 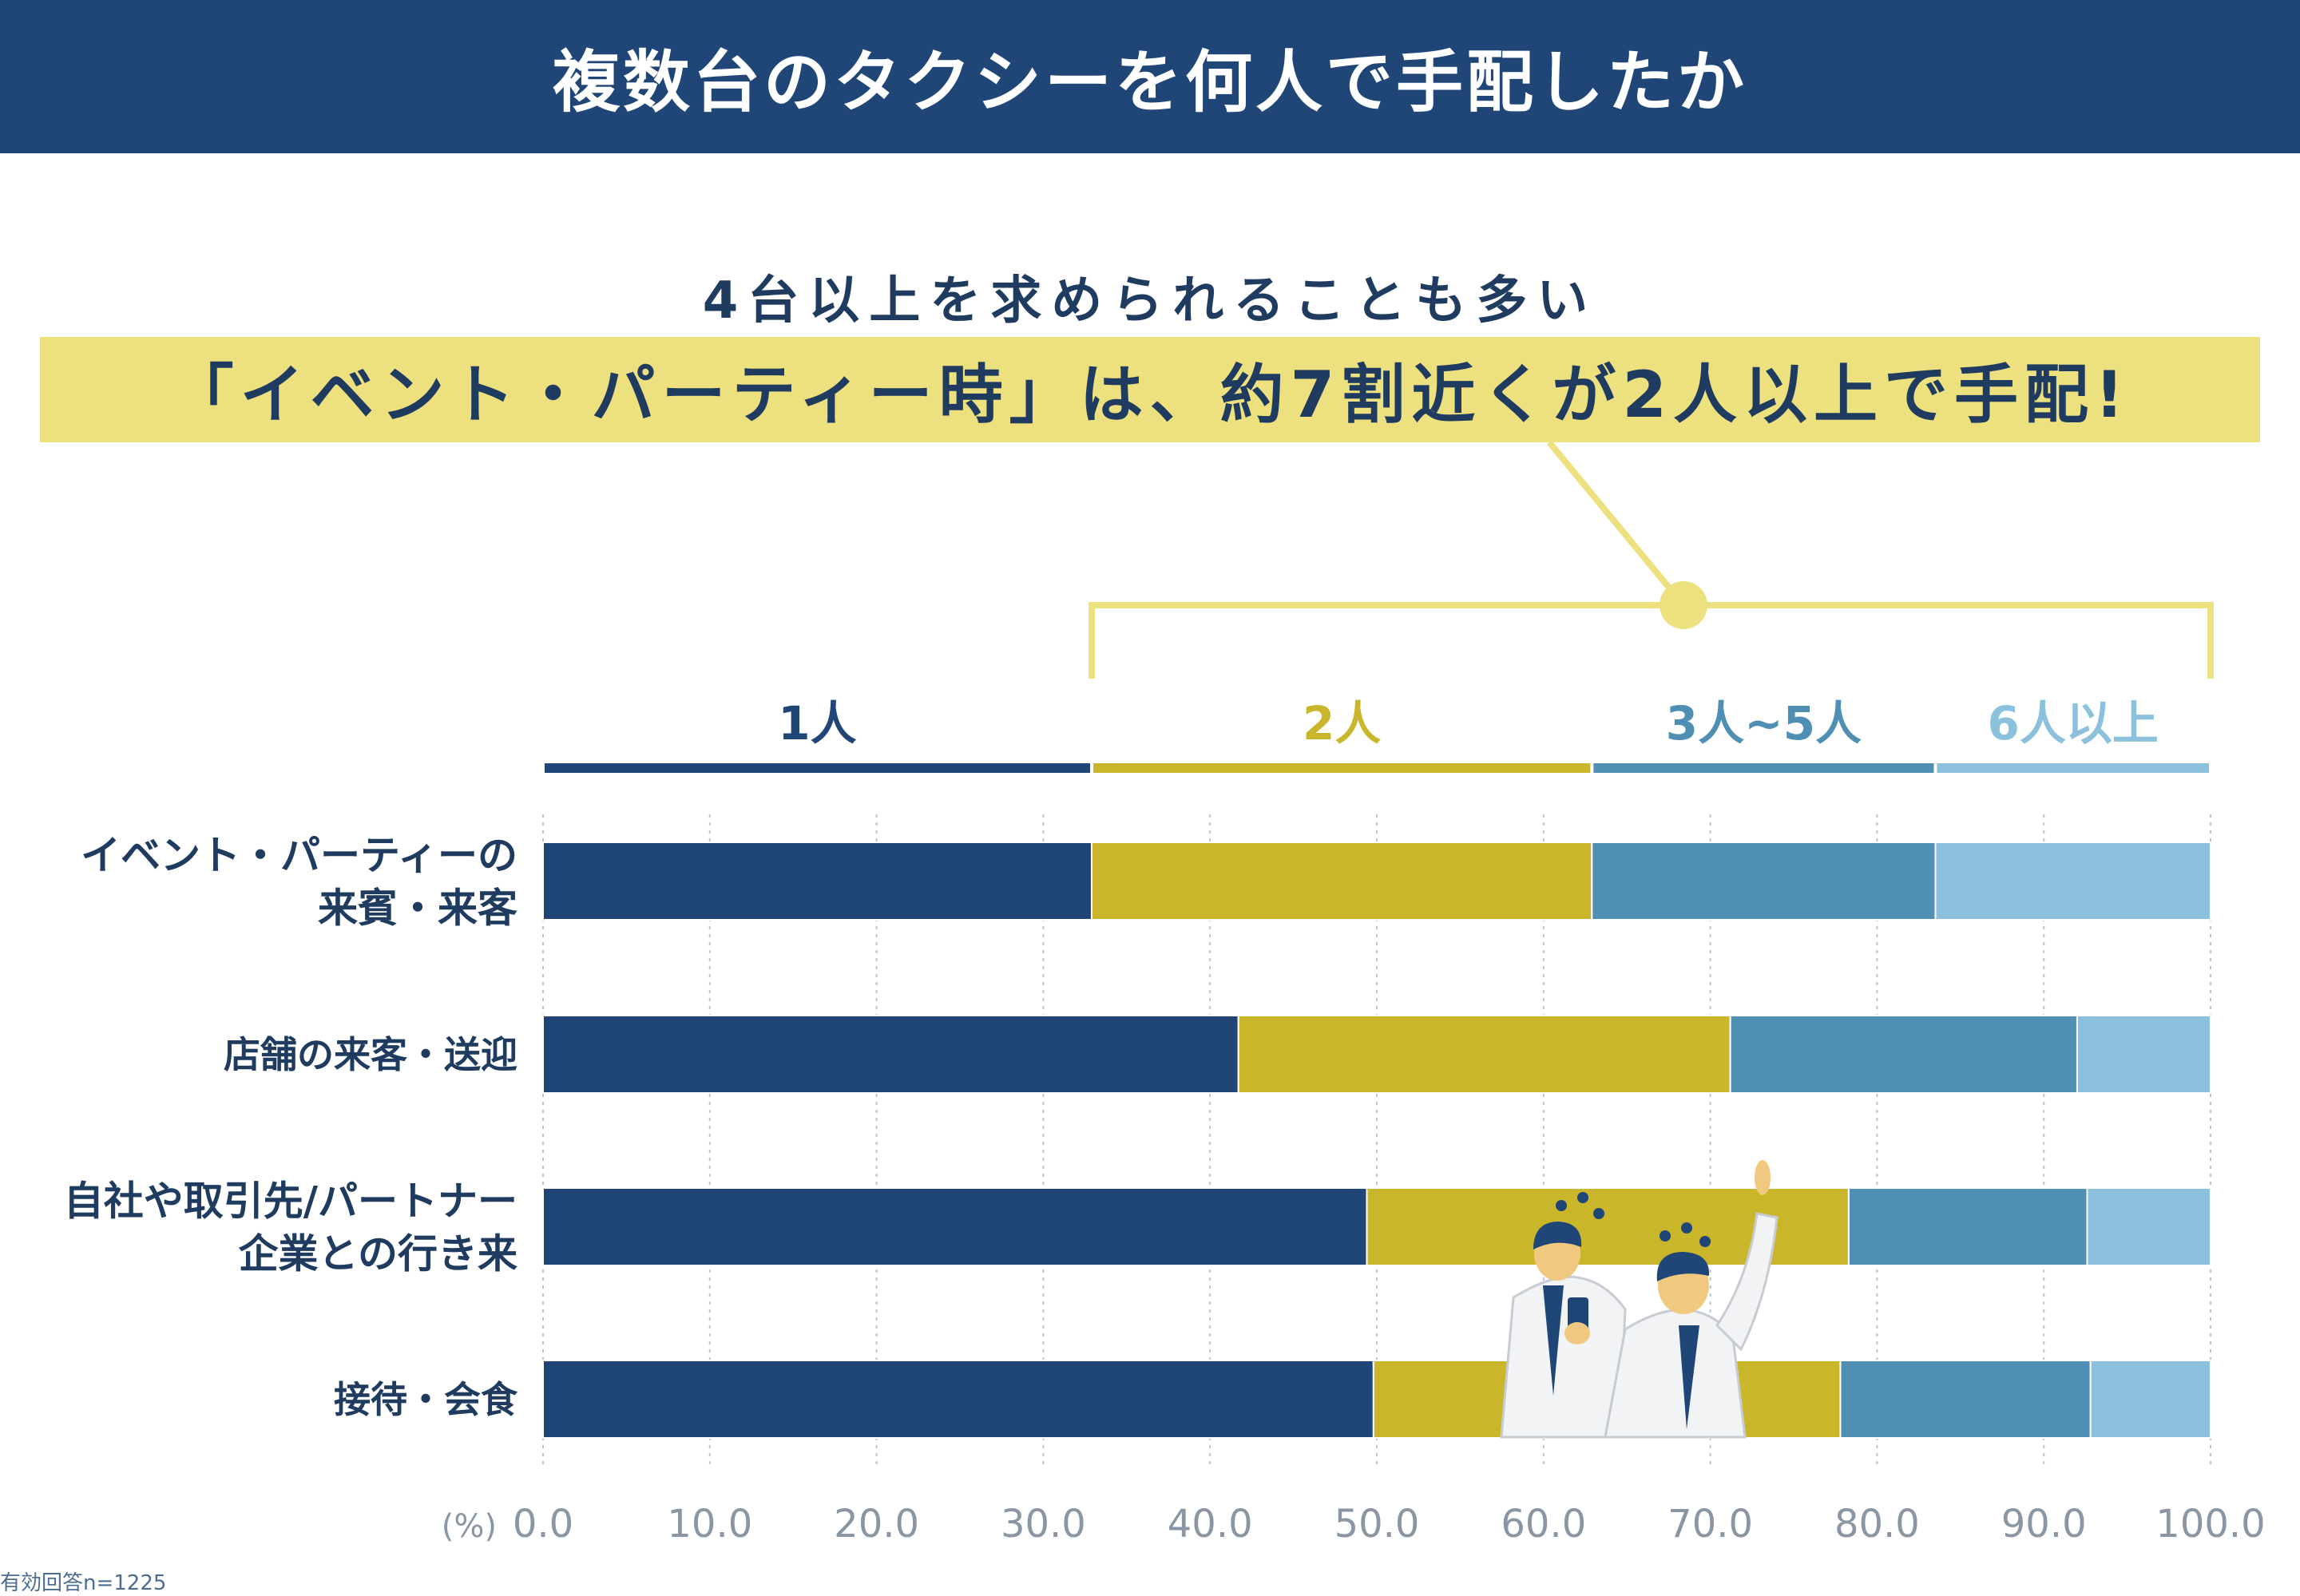 What do you see at coordinates (1564, 1315) in the screenshot?
I see `person-left` at bounding box center [1564, 1315].